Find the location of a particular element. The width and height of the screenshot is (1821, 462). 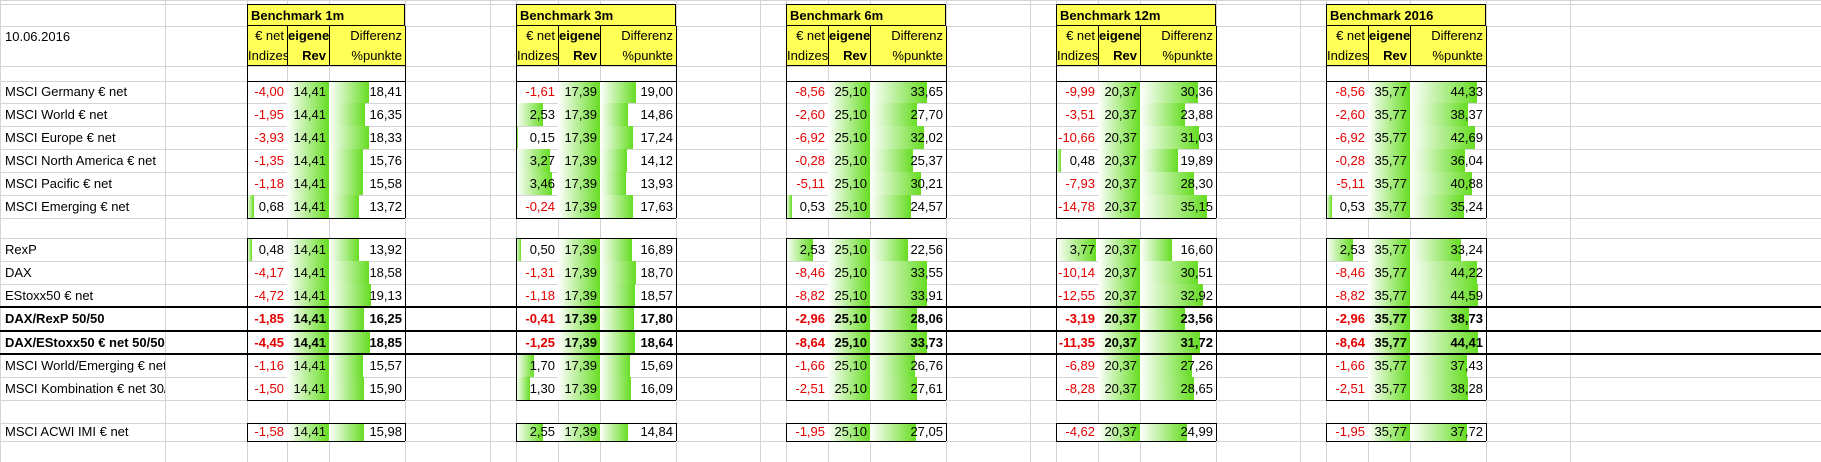

value-cell: 40,88 is located at coordinates (1448, 183).